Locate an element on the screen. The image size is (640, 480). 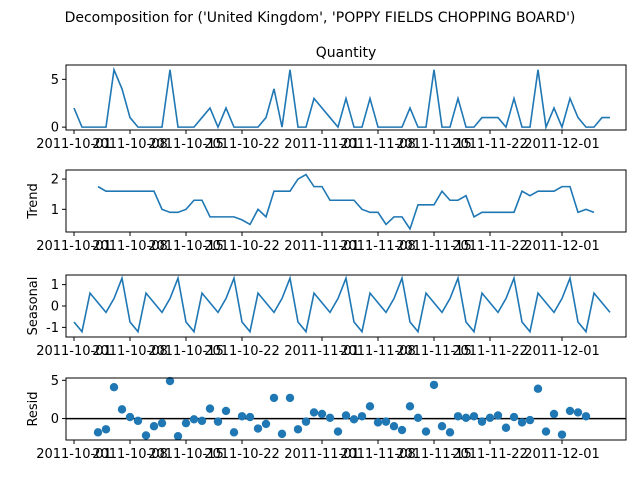
y-tick-label: 2 is located at coordinates (55, 180).